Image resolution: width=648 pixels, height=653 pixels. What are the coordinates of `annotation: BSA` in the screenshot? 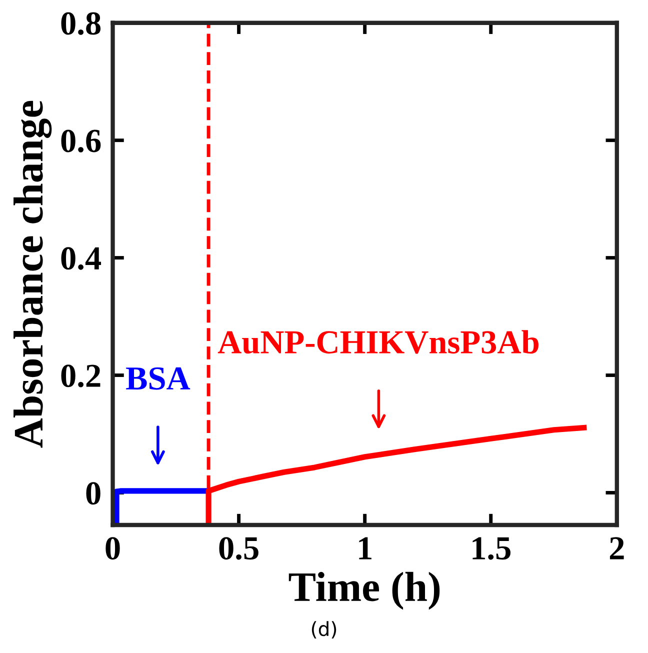 It's located at (158, 378).